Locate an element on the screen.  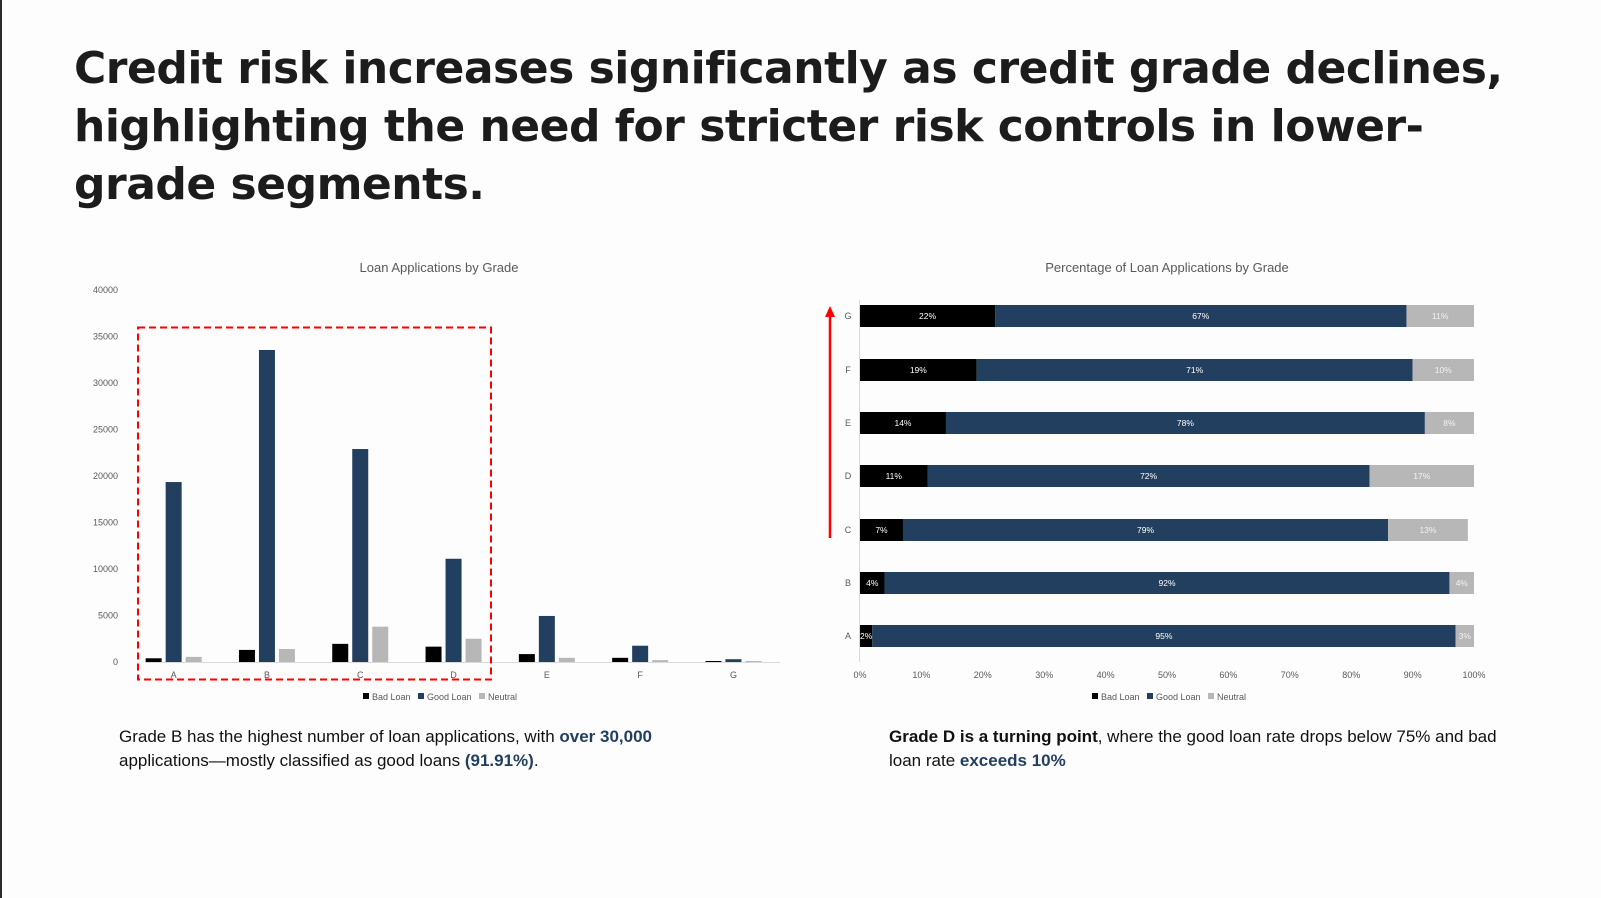
bar-neutral-c is located at coordinates (380, 644).